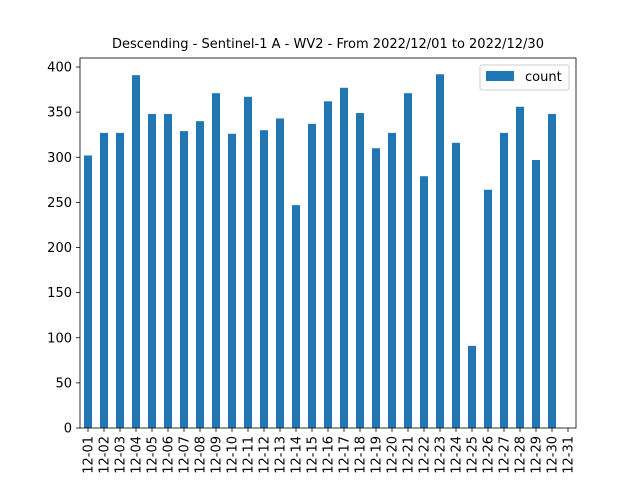 This screenshot has height=480, width=640. I want to click on x-tick-label-12-22: 12-22, so click(425, 455).